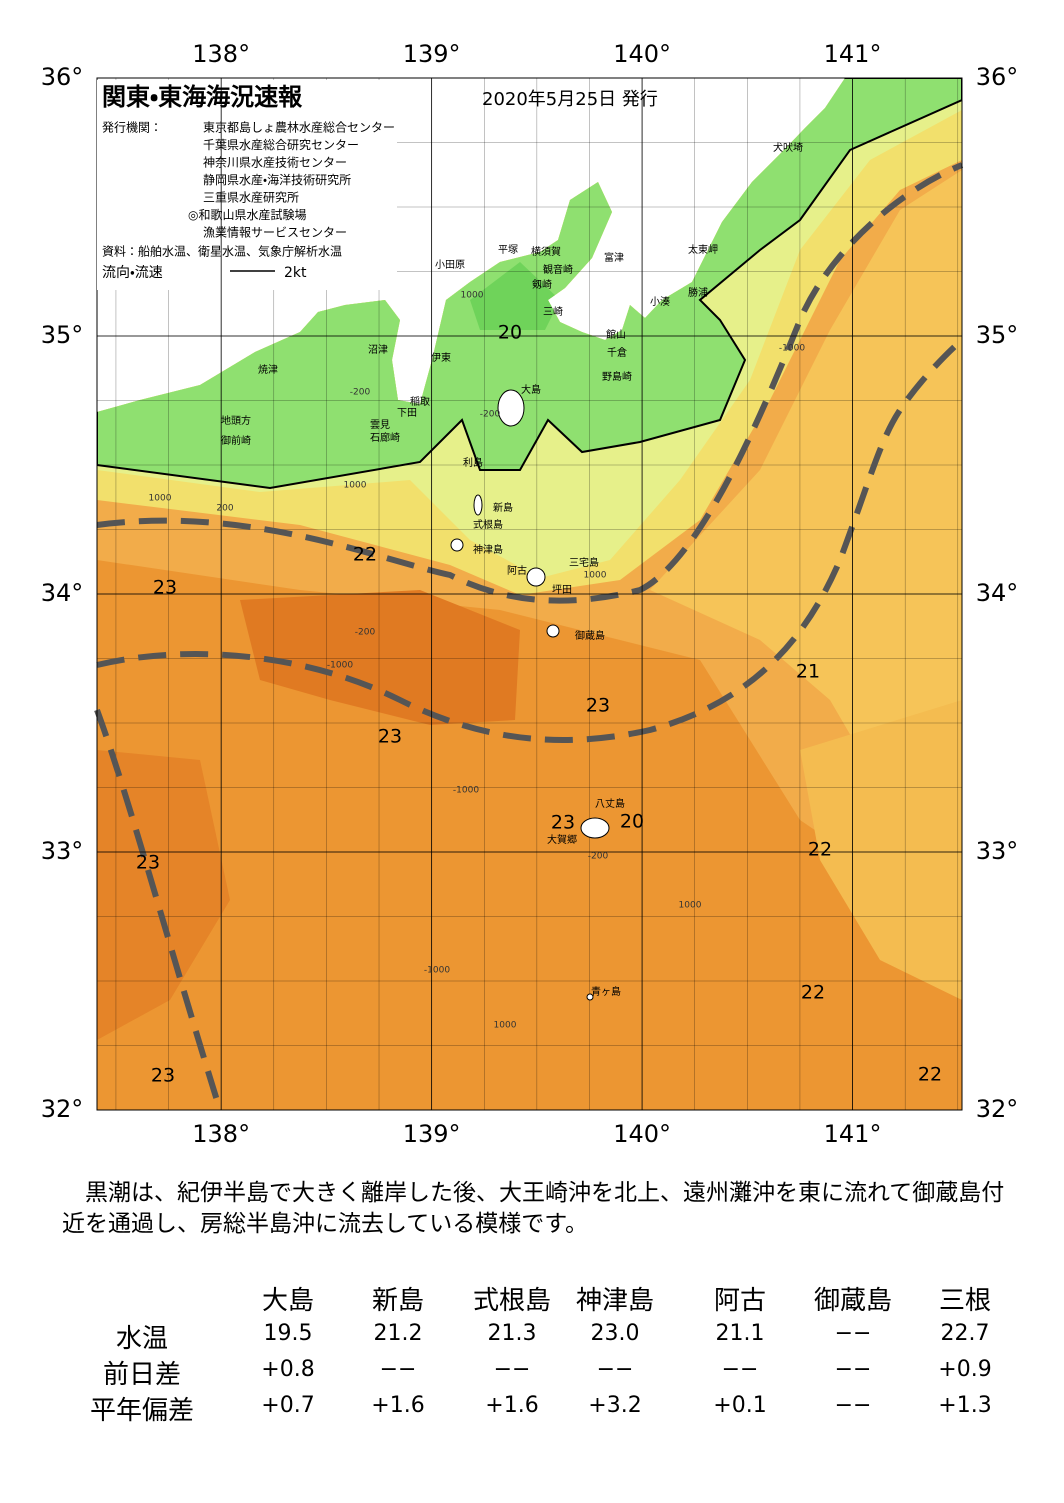 This screenshot has height=1503, width=1064. What do you see at coordinates (542, 284) in the screenshot?
I see `place-name: 剱崎` at bounding box center [542, 284].